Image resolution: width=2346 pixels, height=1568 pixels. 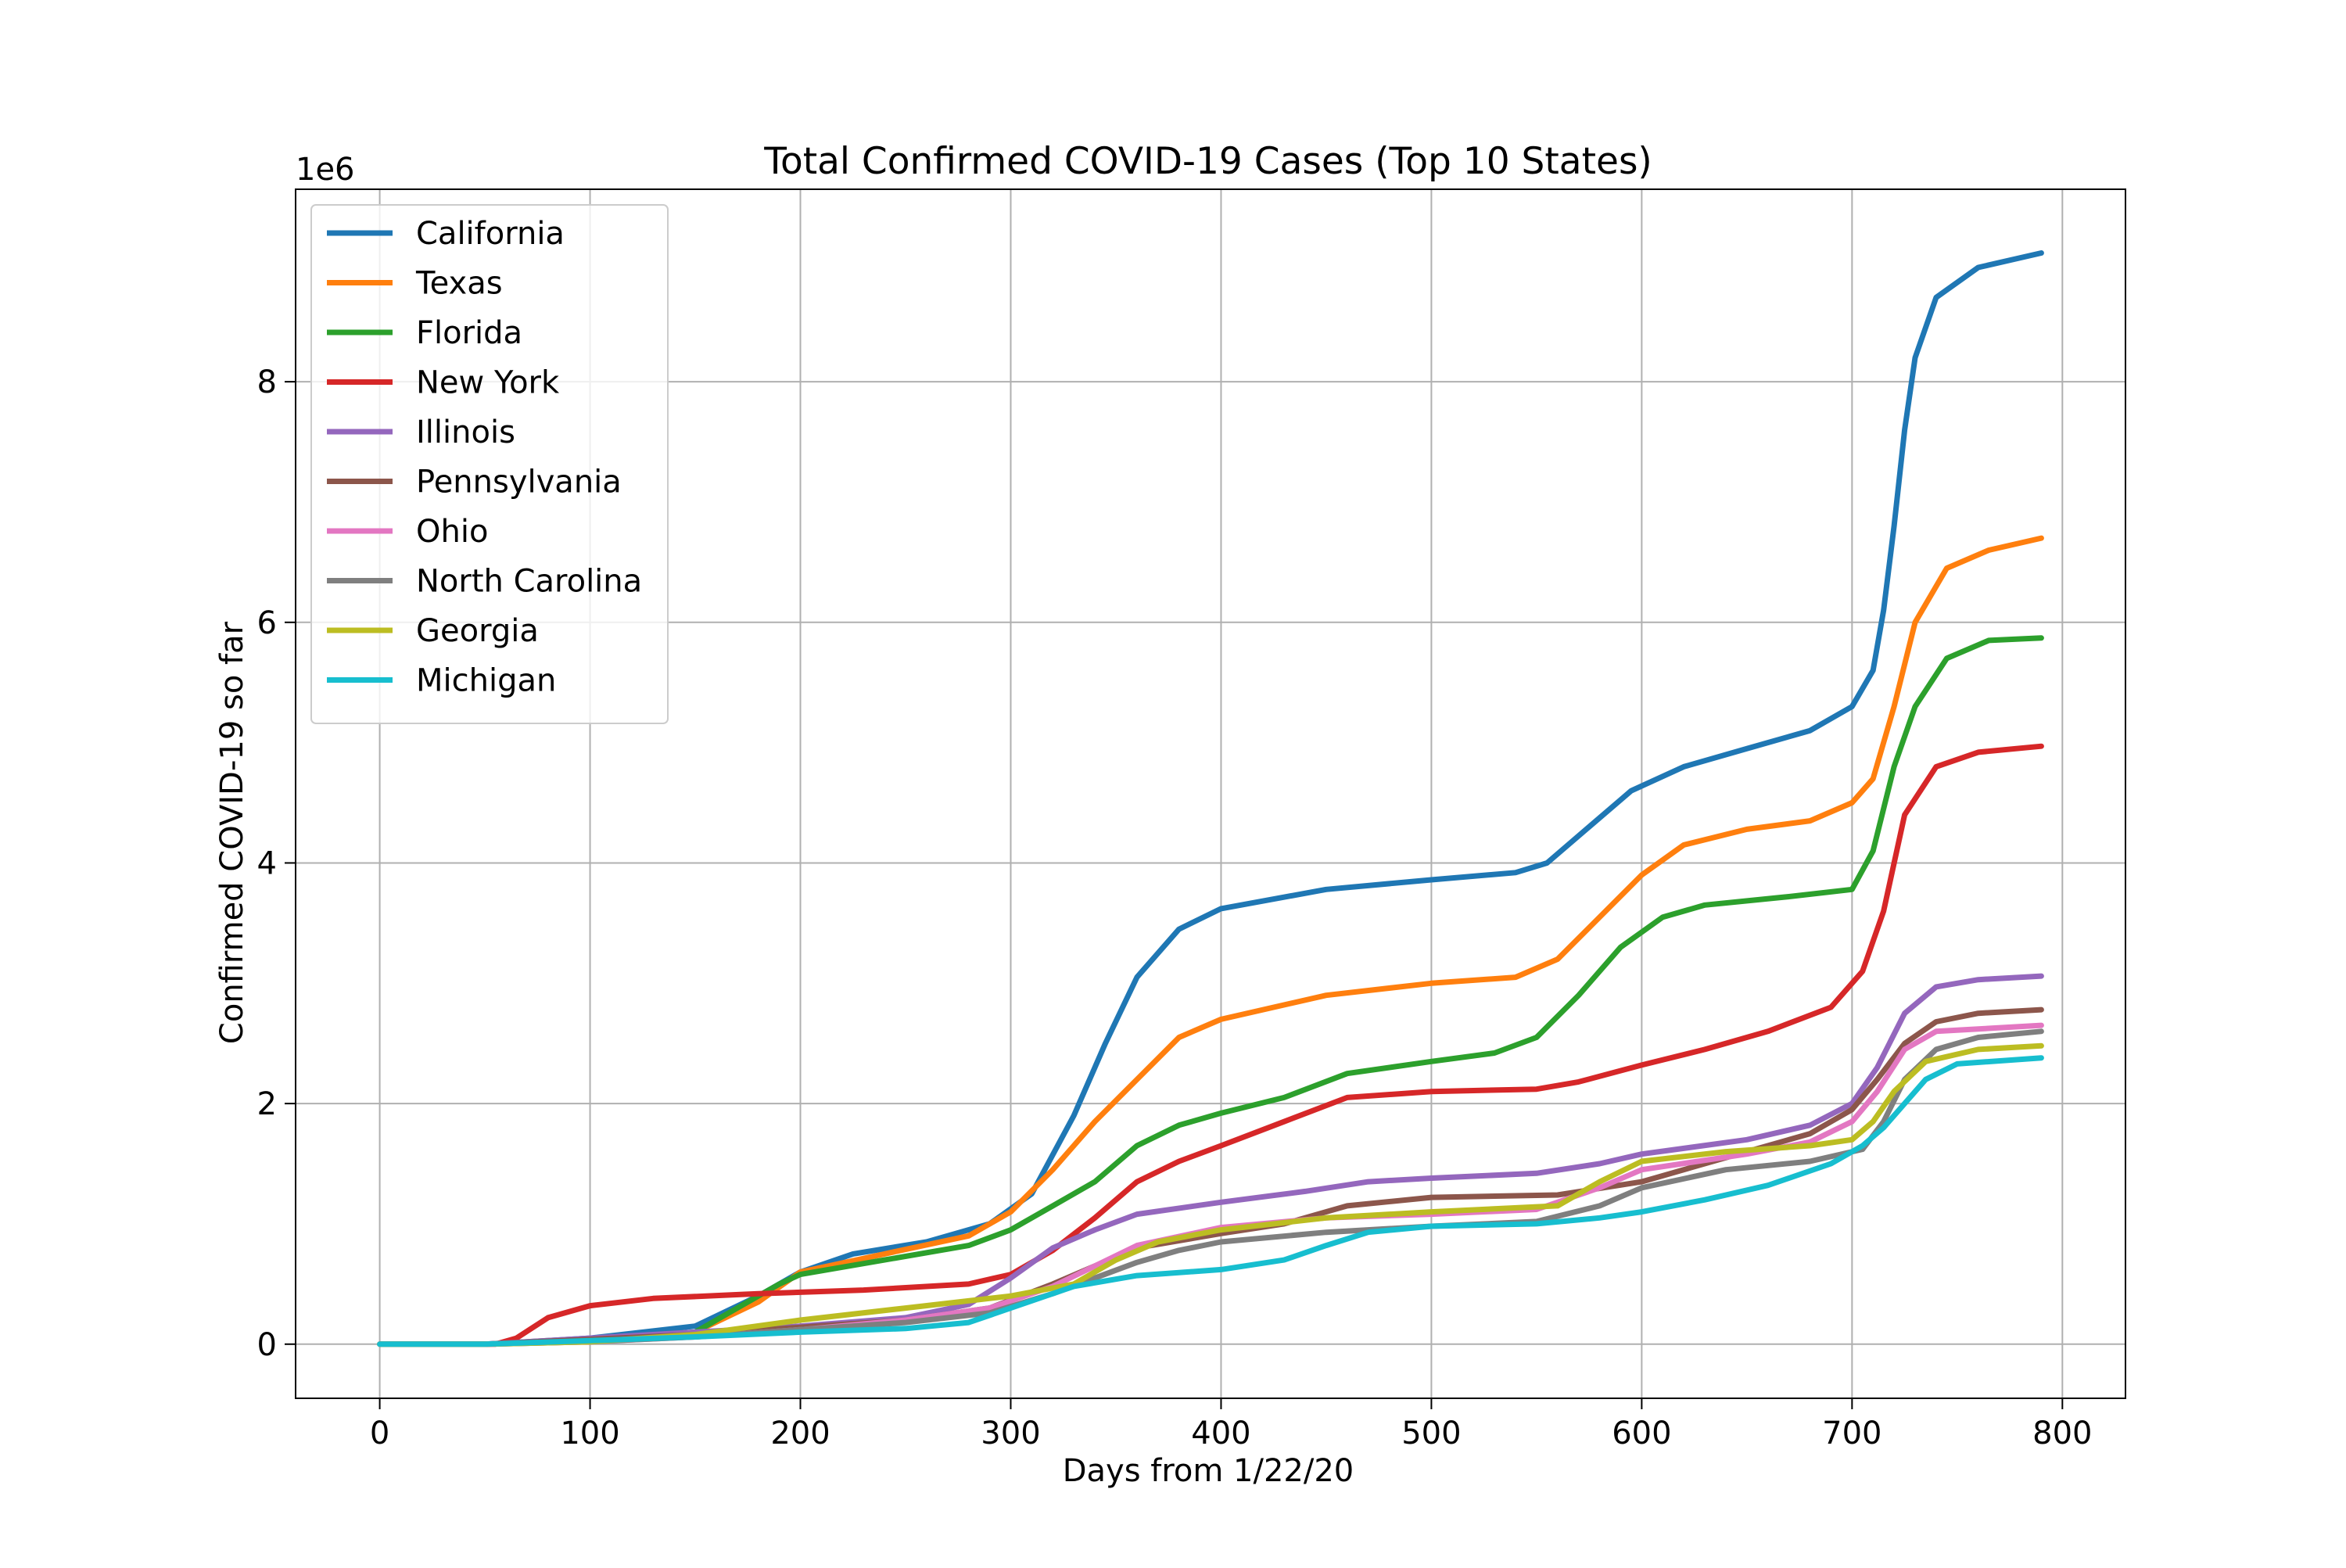 What do you see at coordinates (1851, 1433) in the screenshot?
I see `x-tick-label: 700` at bounding box center [1851, 1433].